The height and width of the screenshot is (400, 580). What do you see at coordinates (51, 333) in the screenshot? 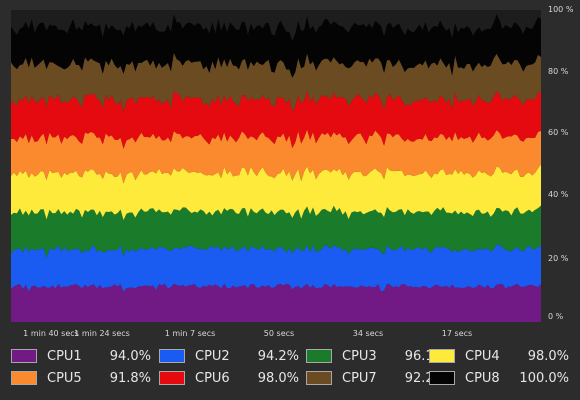
I see `x-tick-label: 1 min 40 secs` at bounding box center [51, 333].